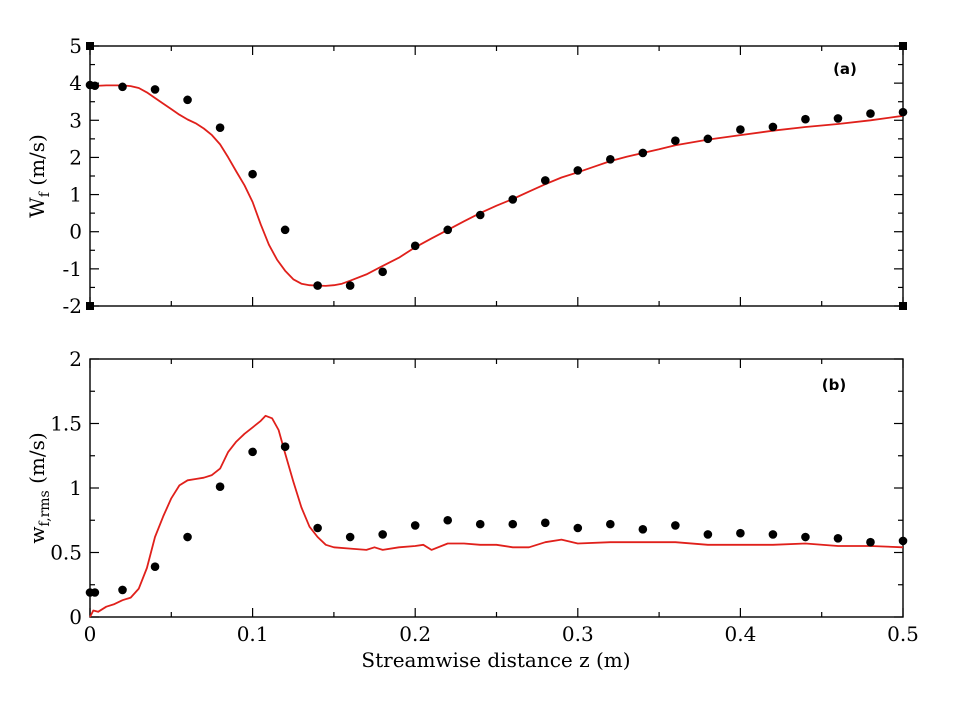 Image resolution: width=978 pixels, height=711 pixels. I want to click on panel-a-y-tick-label: 5, so click(75, 46).